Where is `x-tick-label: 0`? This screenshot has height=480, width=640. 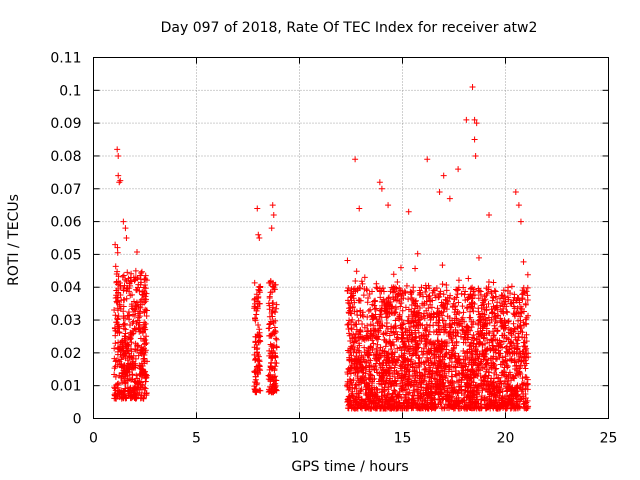 x-tick-label: 0 is located at coordinates (93, 439).